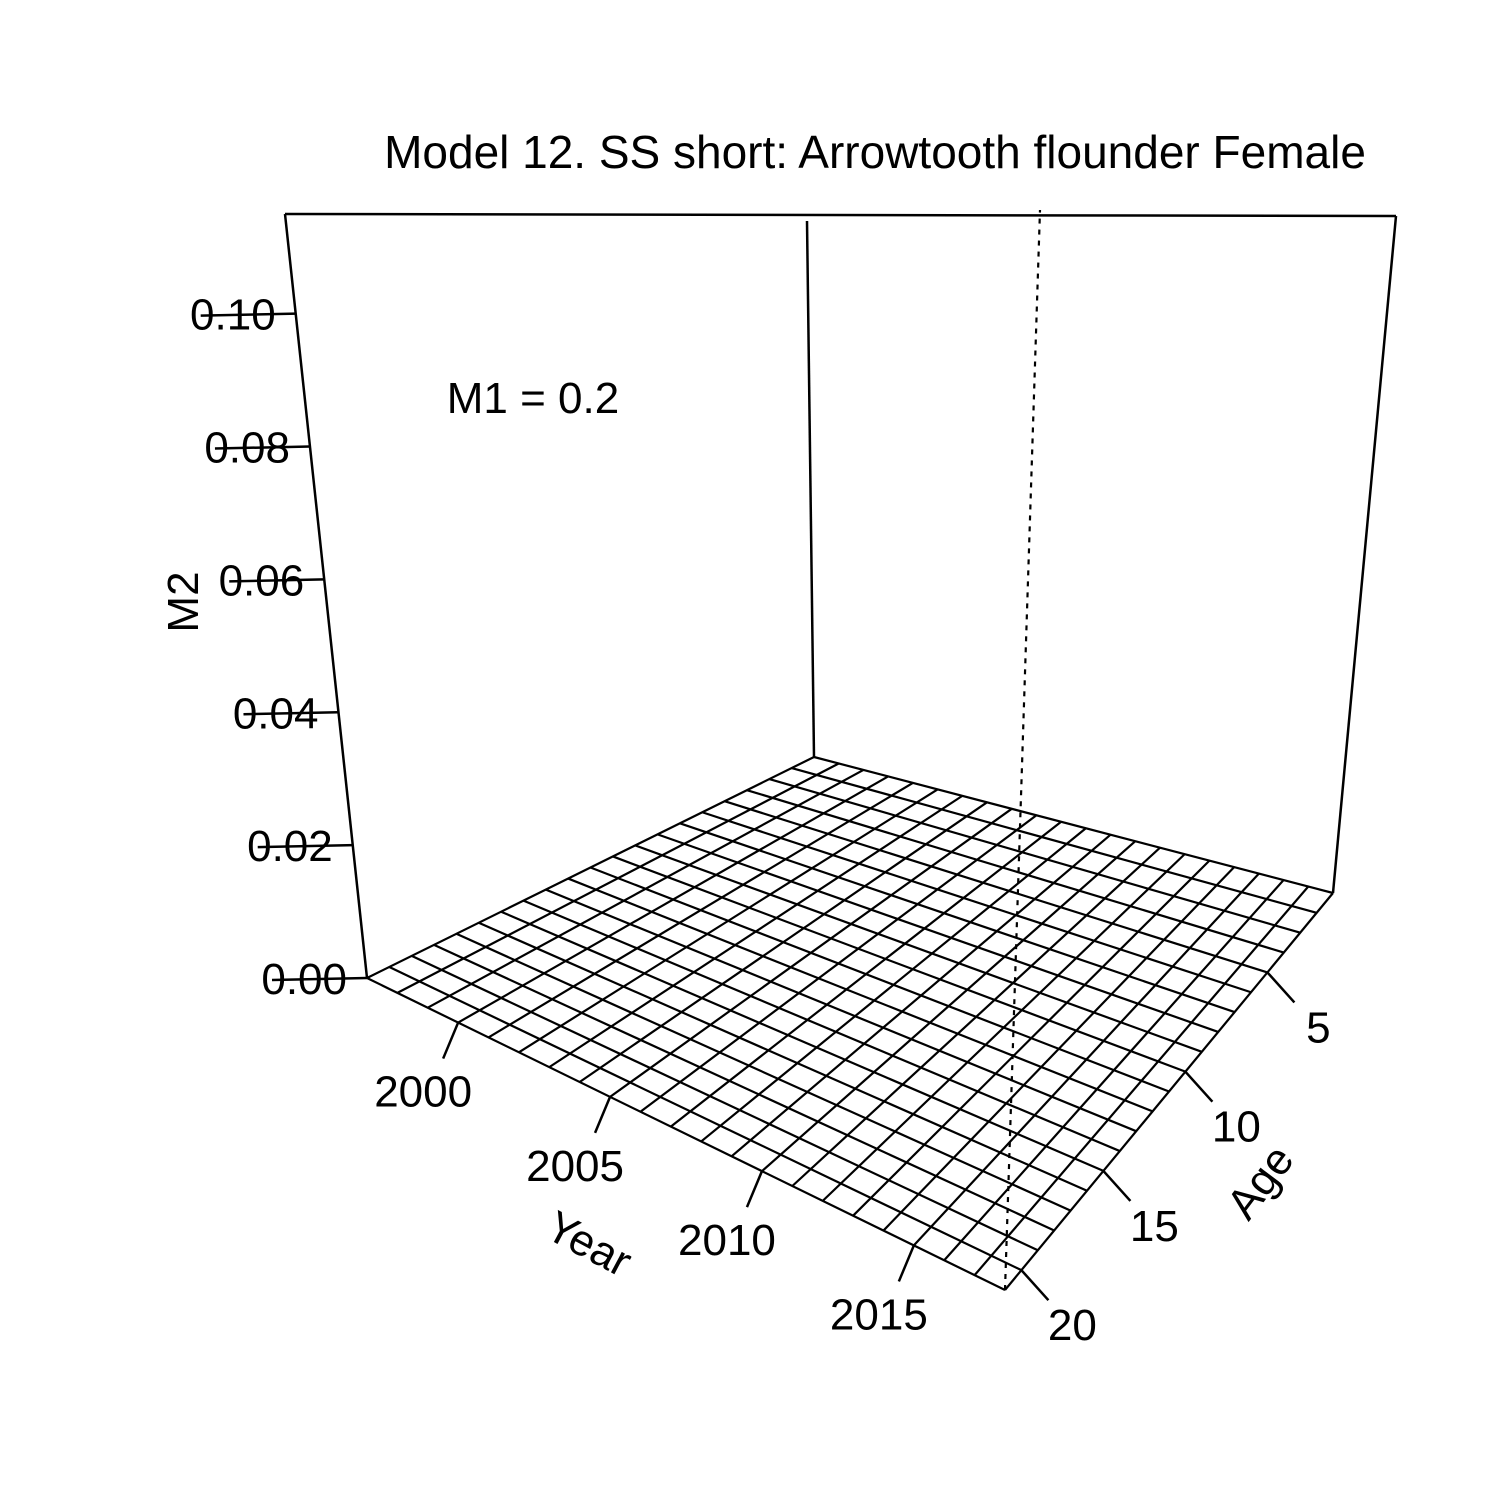 The image size is (1500, 1500). I want to click on y-tick-label: 15, so click(1154, 1226).